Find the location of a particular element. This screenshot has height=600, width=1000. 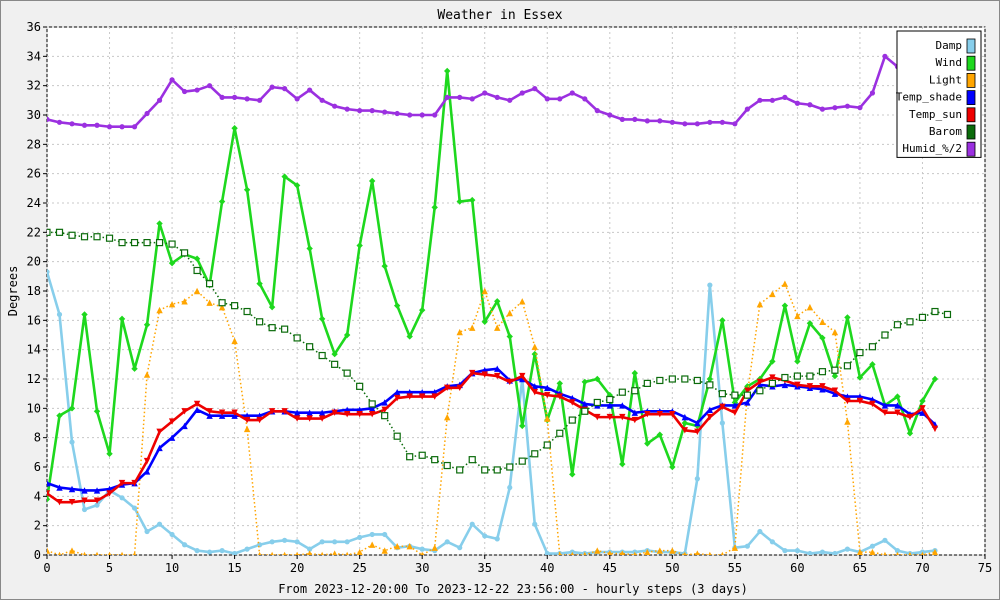

legend-label-wind: Wind is located at coordinates (949, 62).